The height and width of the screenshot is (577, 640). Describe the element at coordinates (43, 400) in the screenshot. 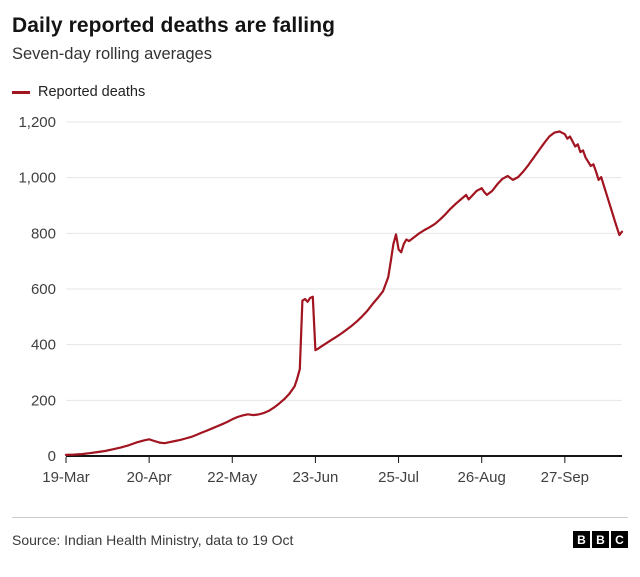

I see `y-axis-label: 200` at that location.